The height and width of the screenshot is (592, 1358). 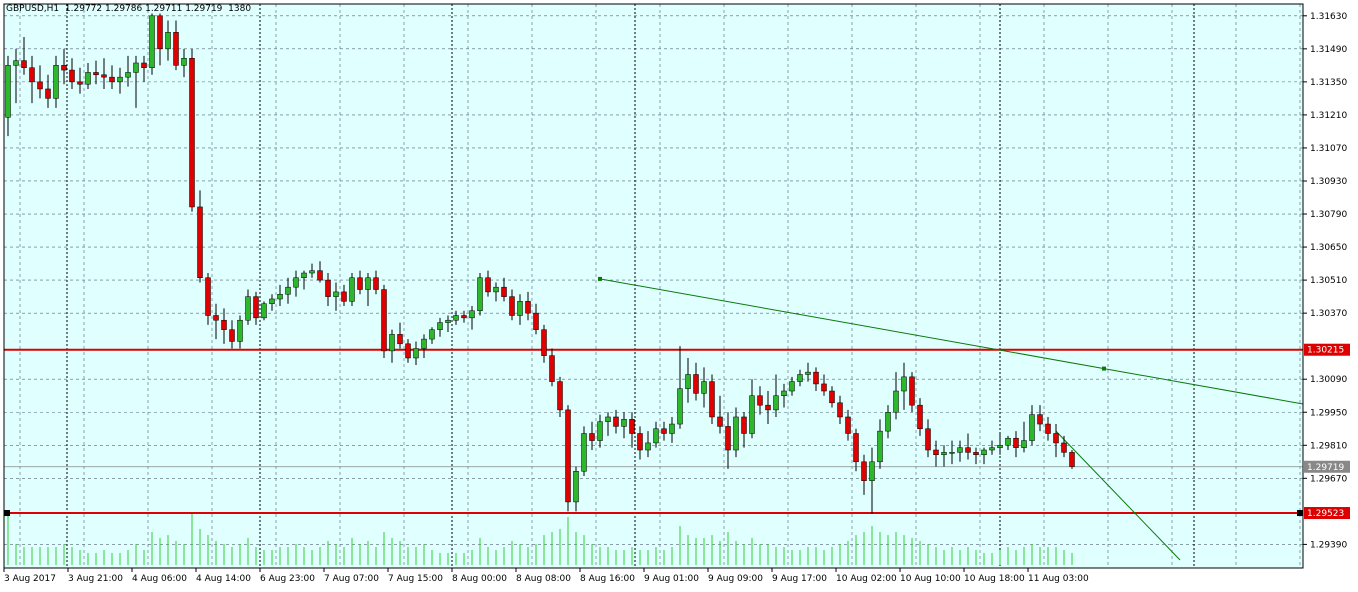 What do you see at coordinates (1328, 413) in the screenshot?
I see `y-tick-label: 1.29950` at bounding box center [1328, 413].